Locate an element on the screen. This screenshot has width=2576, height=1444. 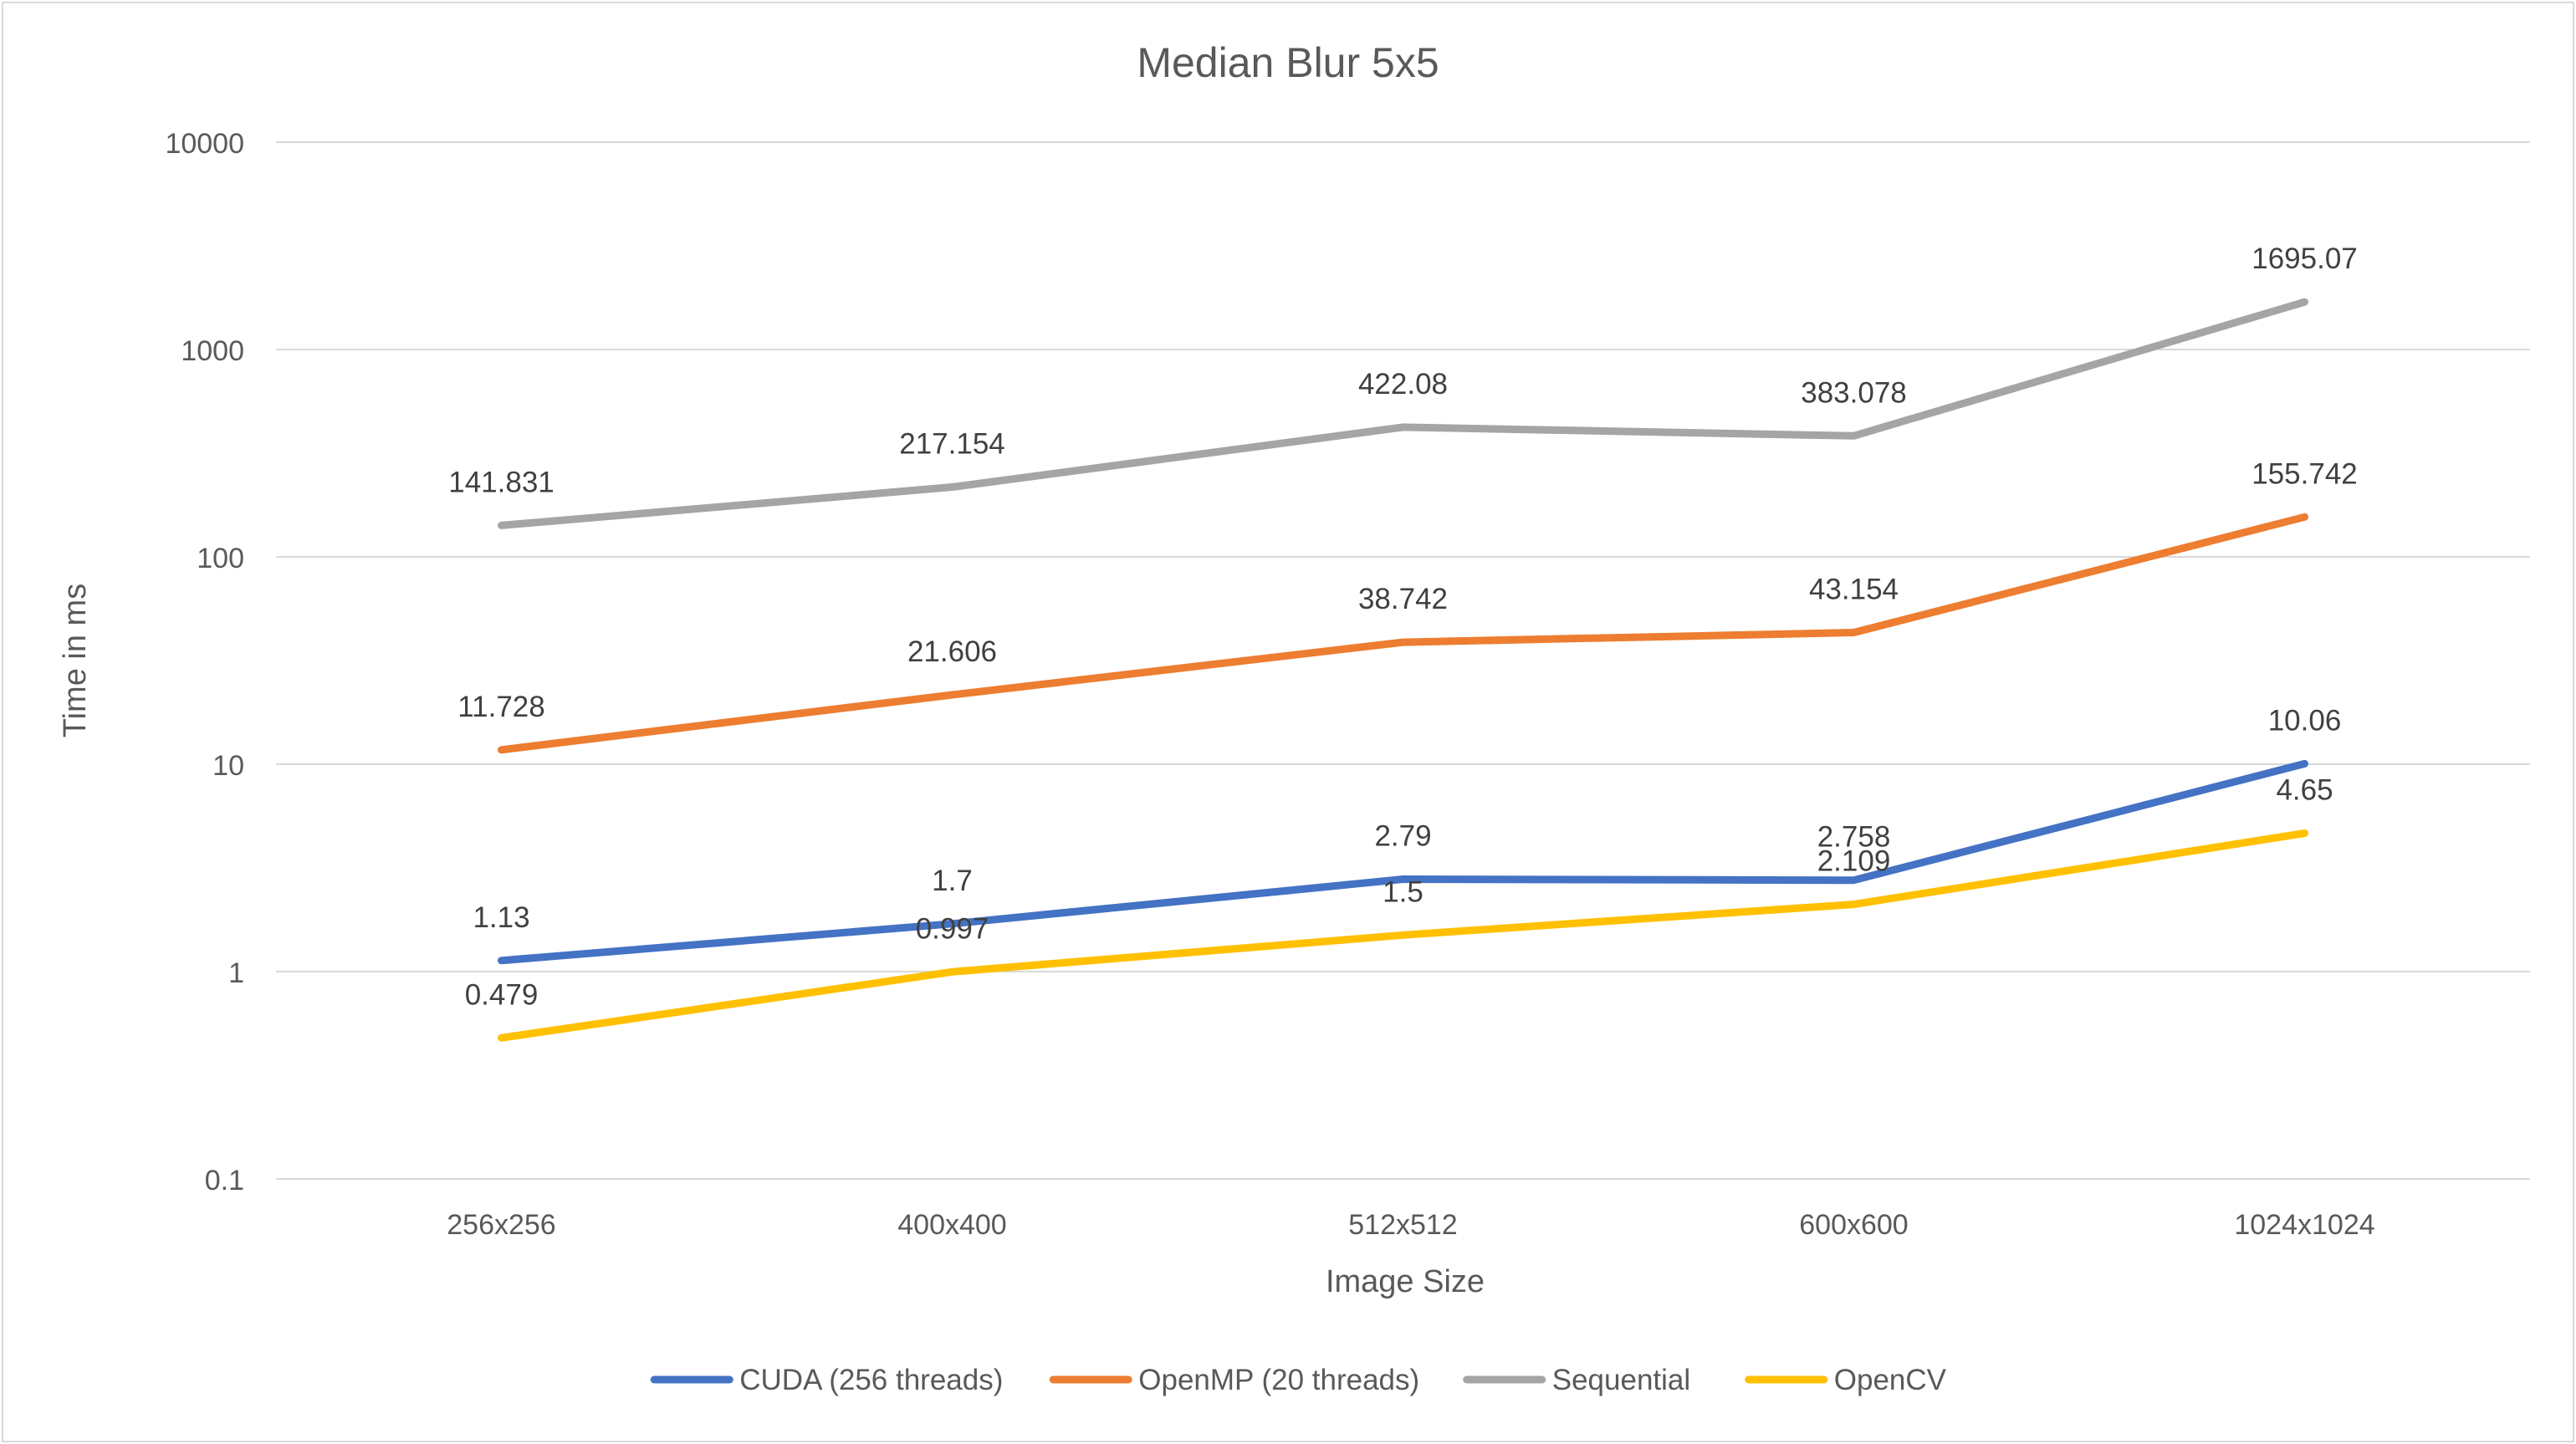
y-tick-label: 100 is located at coordinates (220, 558).